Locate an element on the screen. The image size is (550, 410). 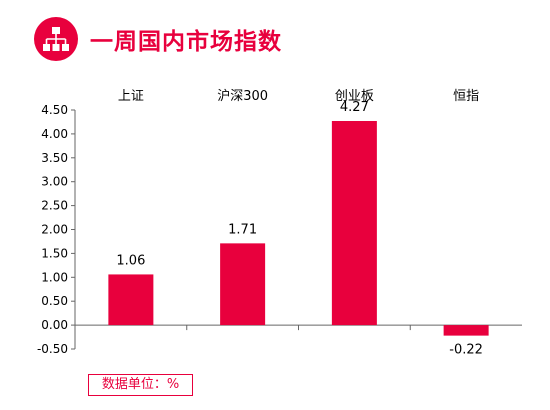
y-tick-label: -0.50 is located at coordinates (52, 349).